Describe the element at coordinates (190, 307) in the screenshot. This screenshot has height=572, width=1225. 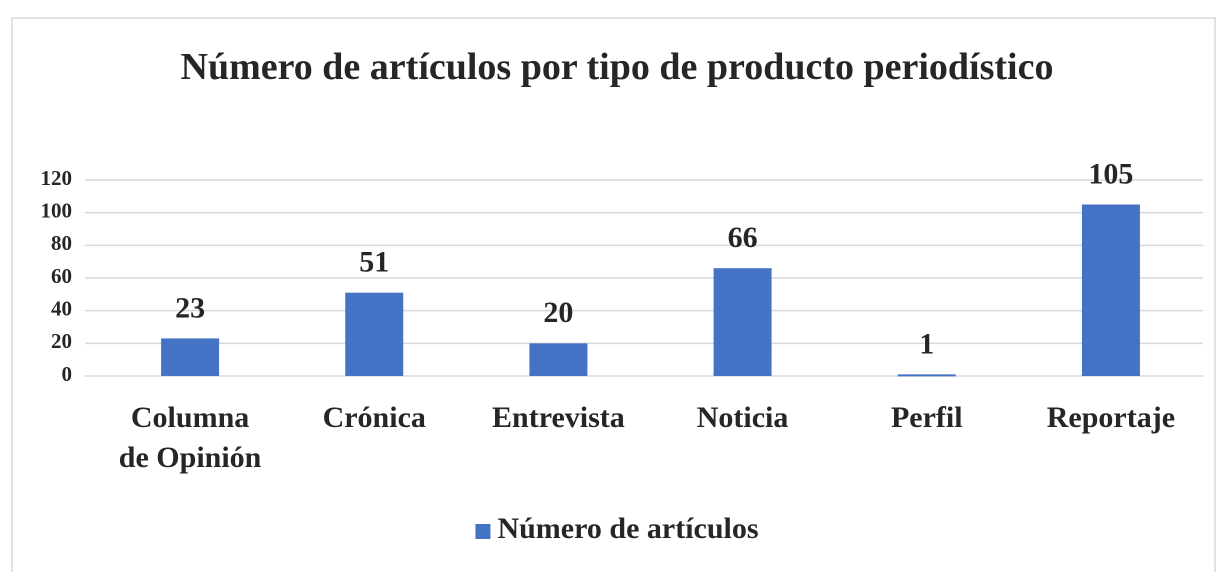
I see `data-label: 23` at that location.